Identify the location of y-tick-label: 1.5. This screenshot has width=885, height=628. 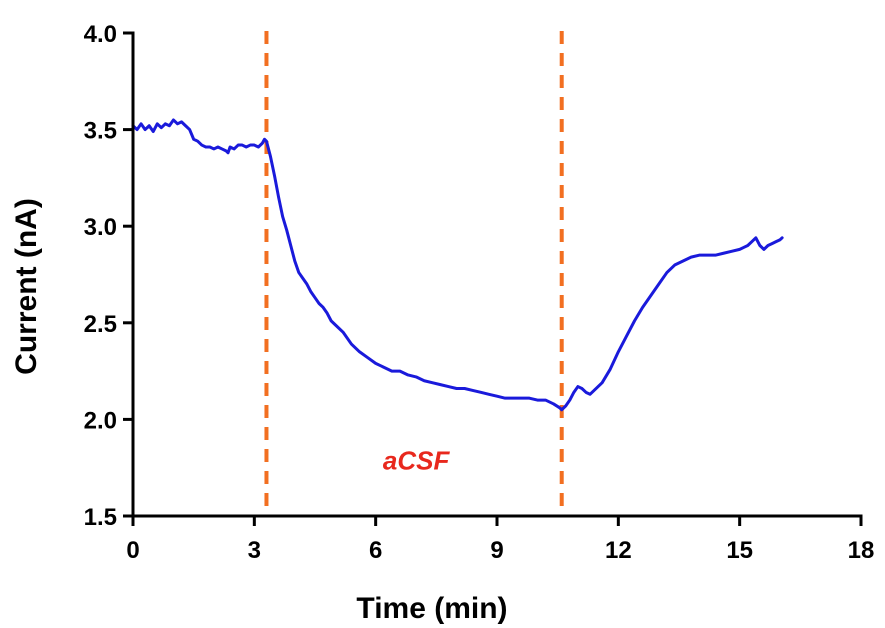
(100, 517).